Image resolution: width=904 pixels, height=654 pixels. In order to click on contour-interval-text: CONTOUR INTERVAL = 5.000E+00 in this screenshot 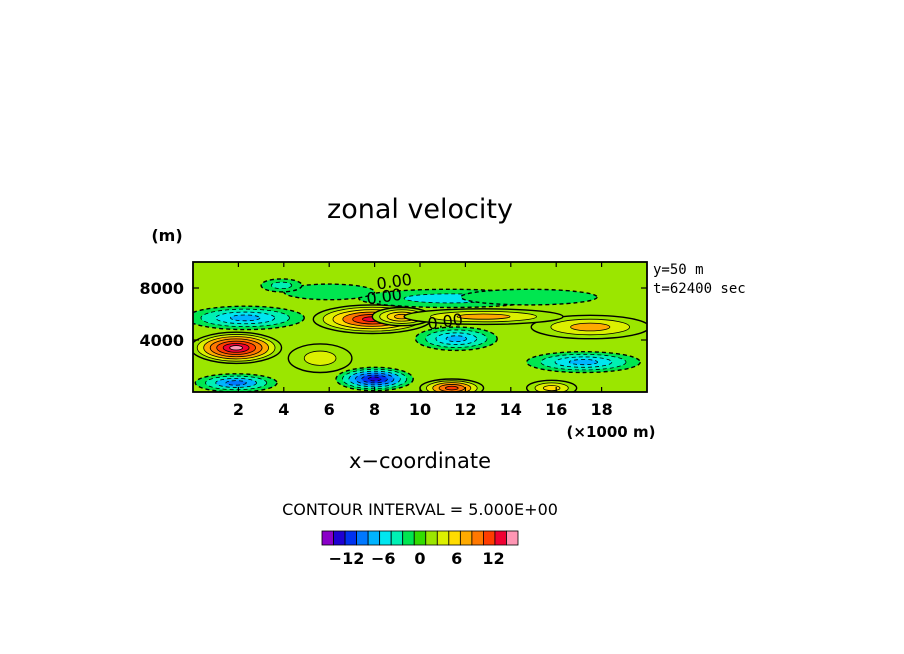, I will do `click(420, 509)`.